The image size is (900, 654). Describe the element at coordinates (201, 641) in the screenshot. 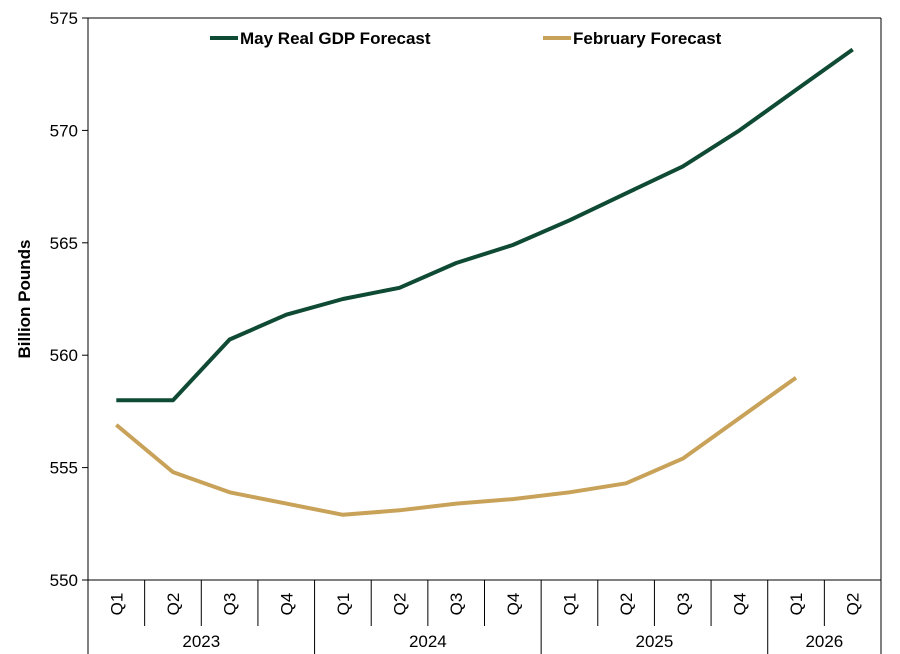

I see `x-year-label: 2023` at that location.